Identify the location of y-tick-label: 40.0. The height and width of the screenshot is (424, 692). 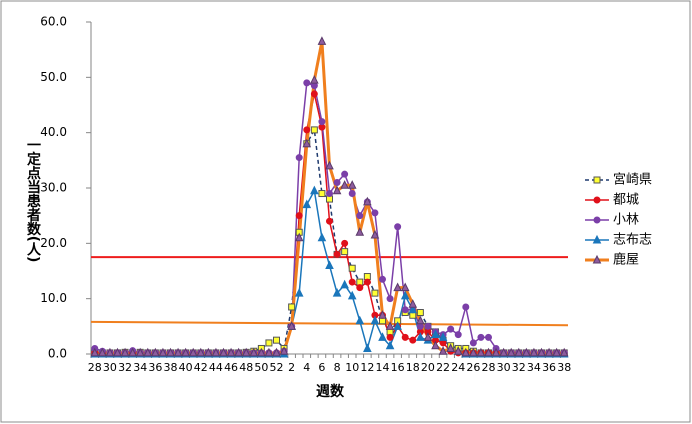
(53, 132).